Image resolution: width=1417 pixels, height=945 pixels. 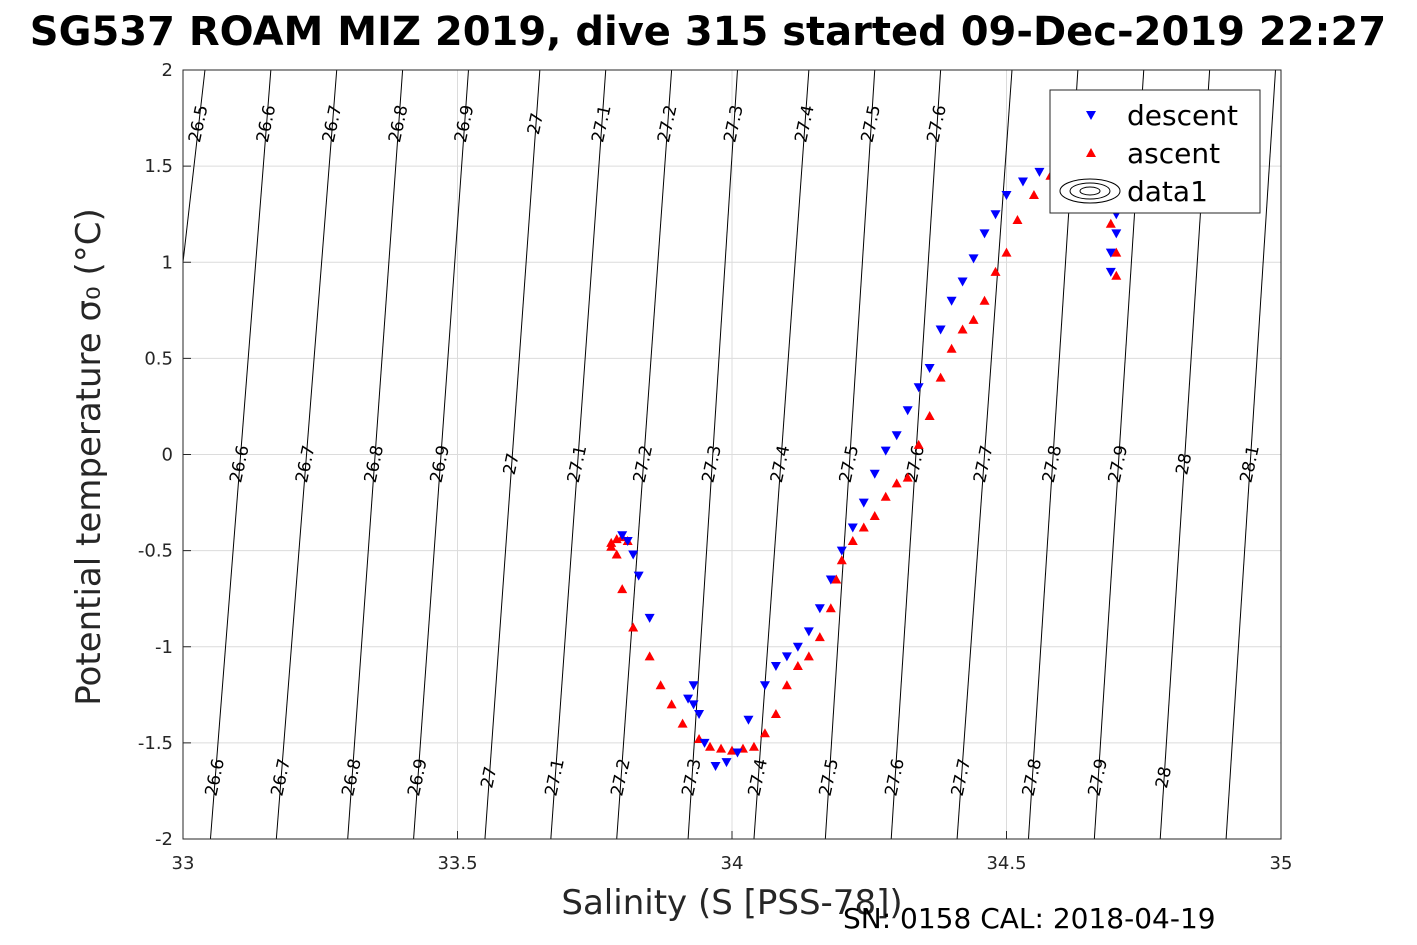 I want to click on y-axis-label: Potential temperature σ₀ (°C), so click(x=89, y=457).